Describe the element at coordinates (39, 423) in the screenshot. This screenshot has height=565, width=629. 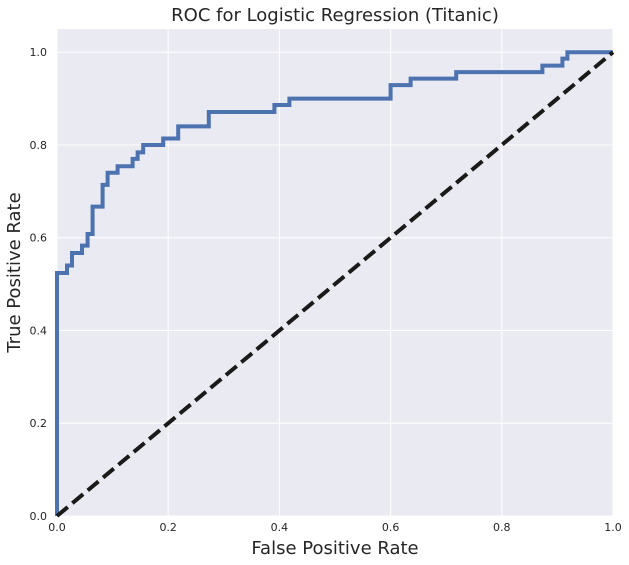
I see `y-tick-label: 0.2` at that location.